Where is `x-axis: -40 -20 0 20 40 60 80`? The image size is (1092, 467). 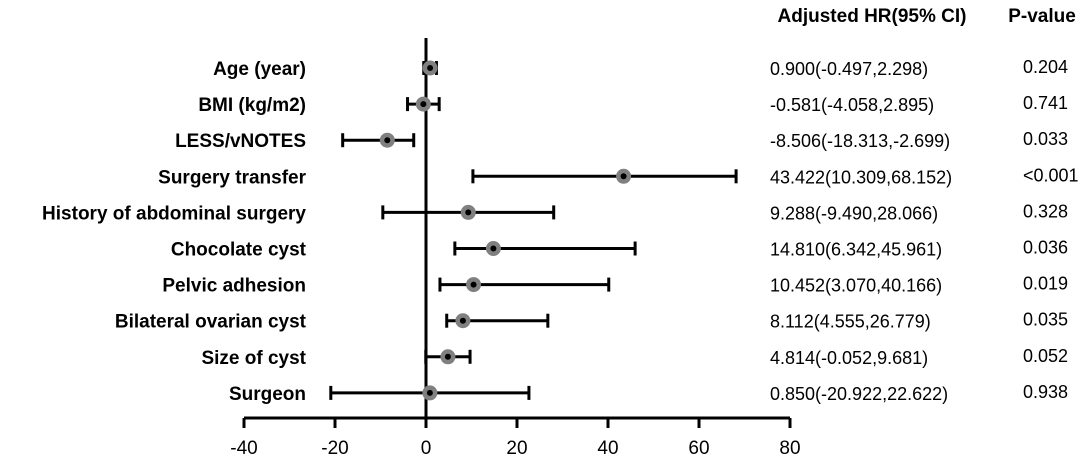 x-axis: -40 -20 0 20 40 60 80 is located at coordinates (515, 437).